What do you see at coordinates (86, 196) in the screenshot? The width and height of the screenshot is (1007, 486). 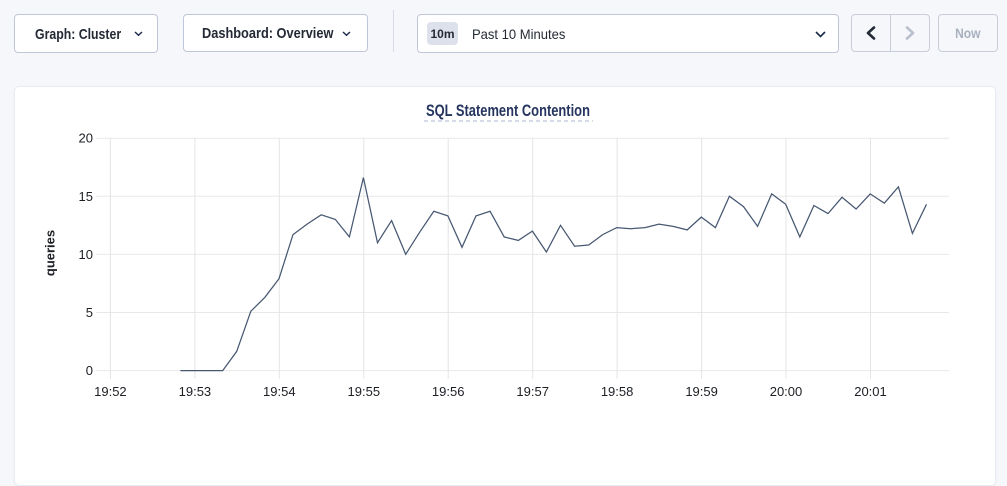 I see `svg-text: 15` at bounding box center [86, 196].